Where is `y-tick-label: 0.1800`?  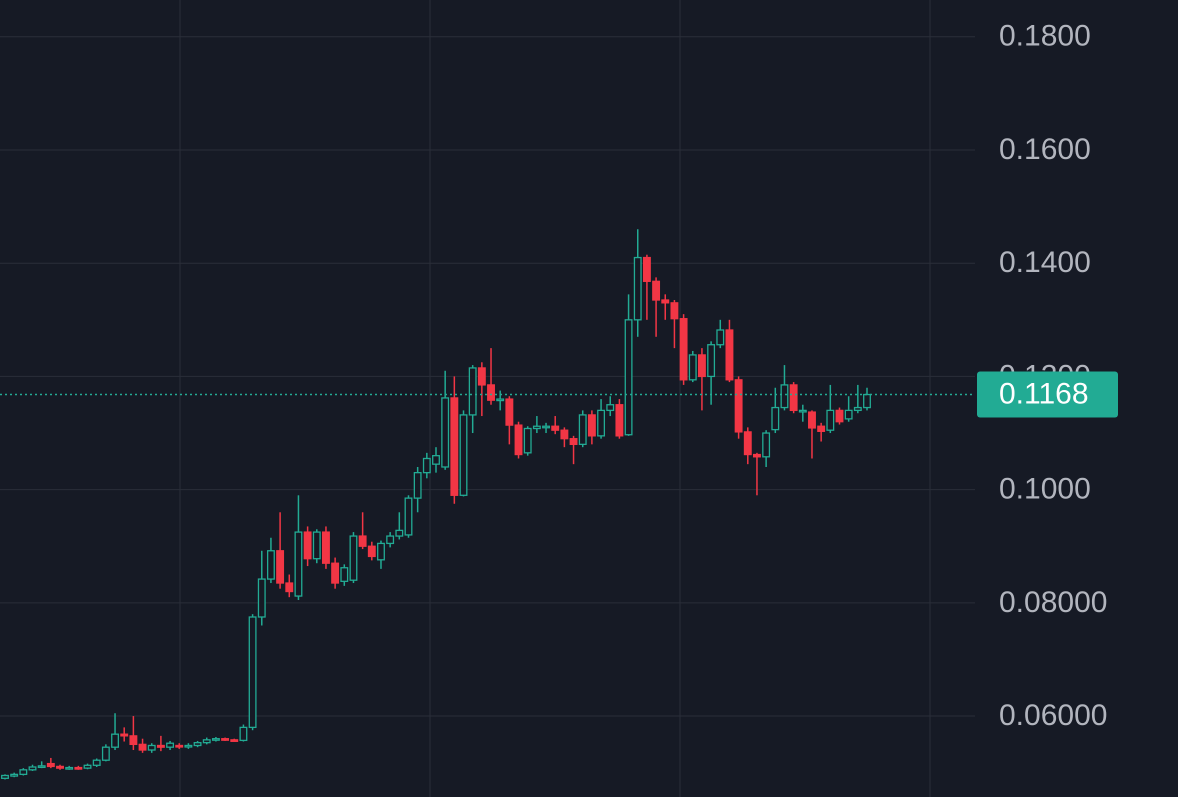
y-tick-label: 0.1800 is located at coordinates (1045, 36).